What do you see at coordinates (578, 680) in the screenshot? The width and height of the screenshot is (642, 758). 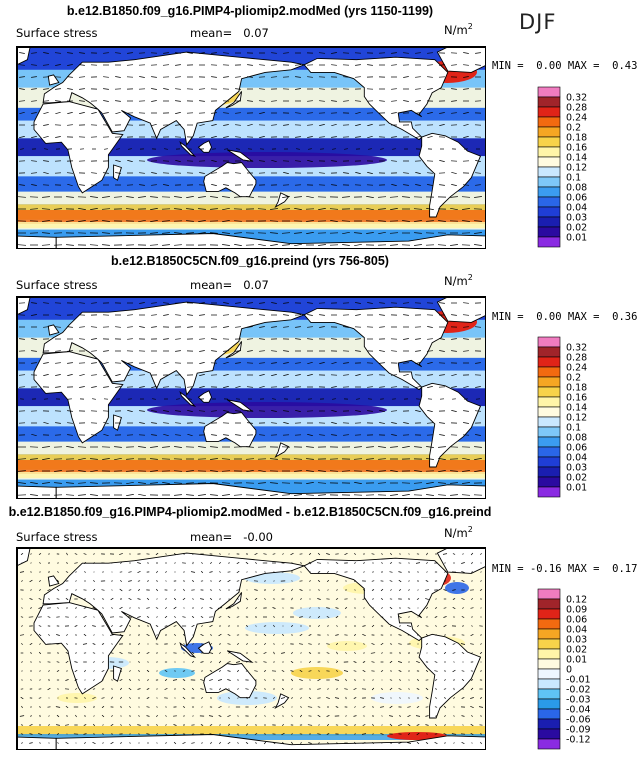 I see `colorbar-tick-label: -0.01` at bounding box center [578, 680].